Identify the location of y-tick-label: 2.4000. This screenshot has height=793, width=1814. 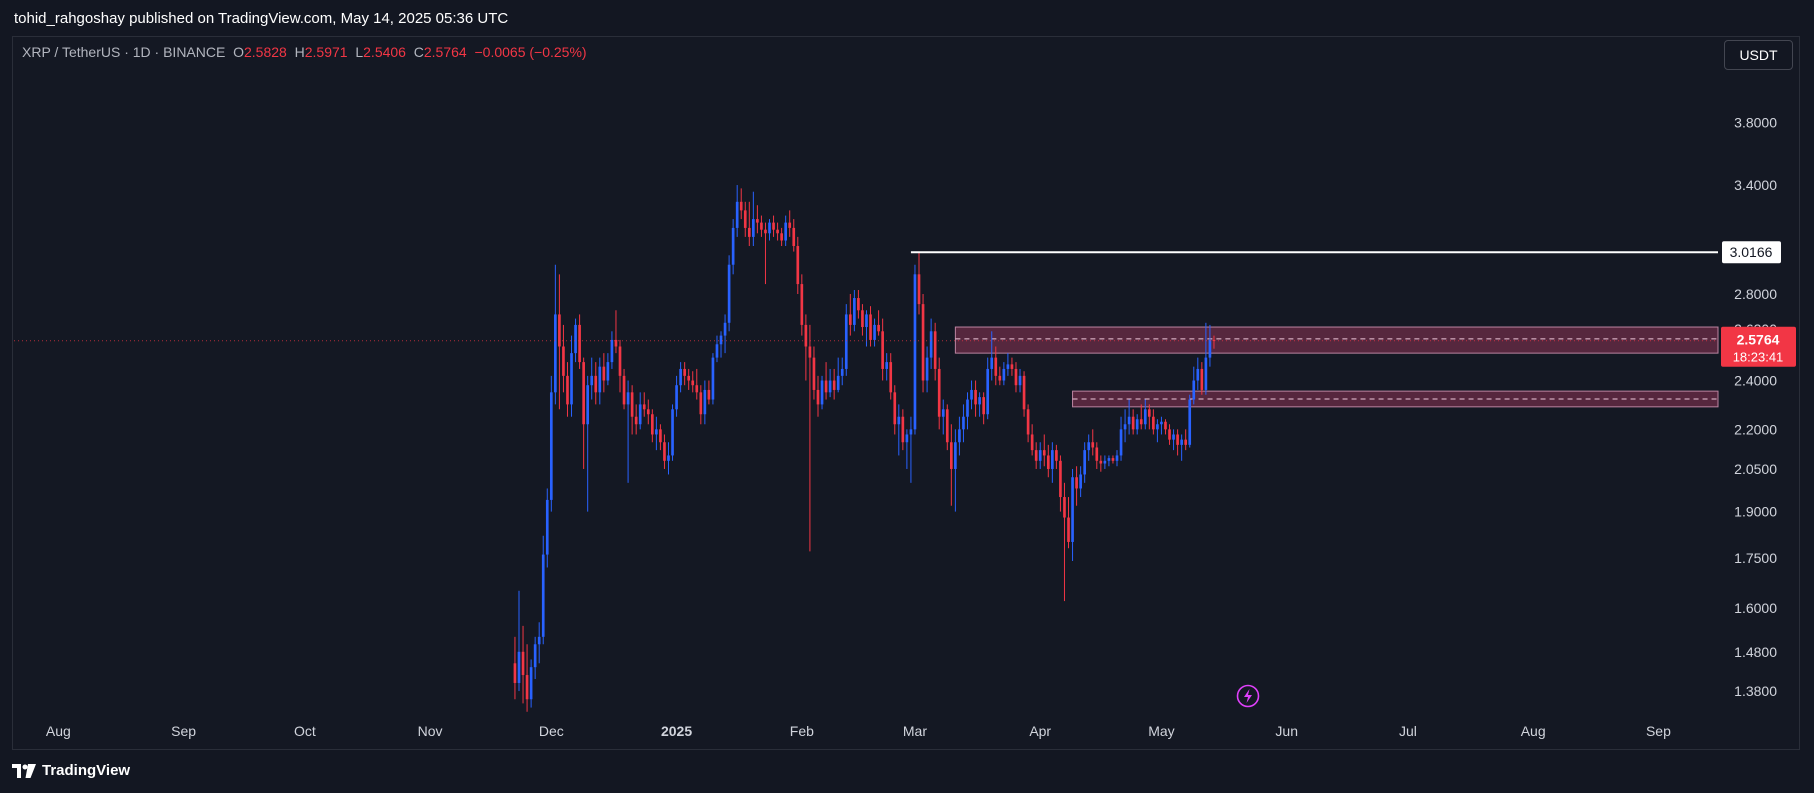
(1755, 381).